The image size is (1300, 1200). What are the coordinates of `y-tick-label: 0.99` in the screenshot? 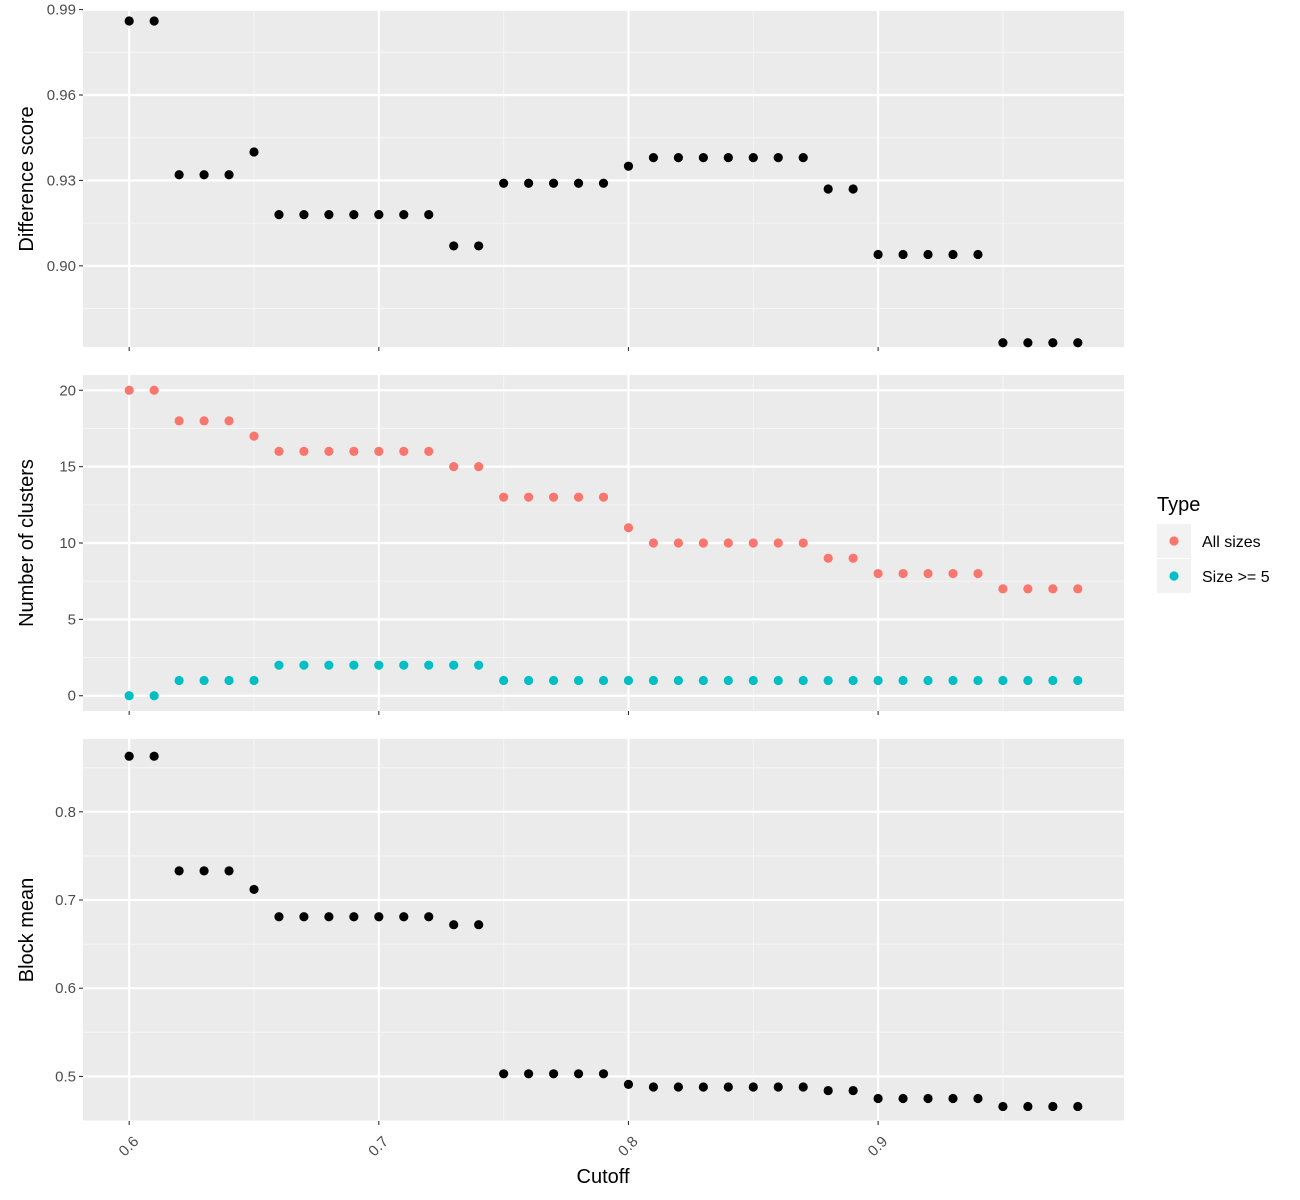 It's located at (61, 10).